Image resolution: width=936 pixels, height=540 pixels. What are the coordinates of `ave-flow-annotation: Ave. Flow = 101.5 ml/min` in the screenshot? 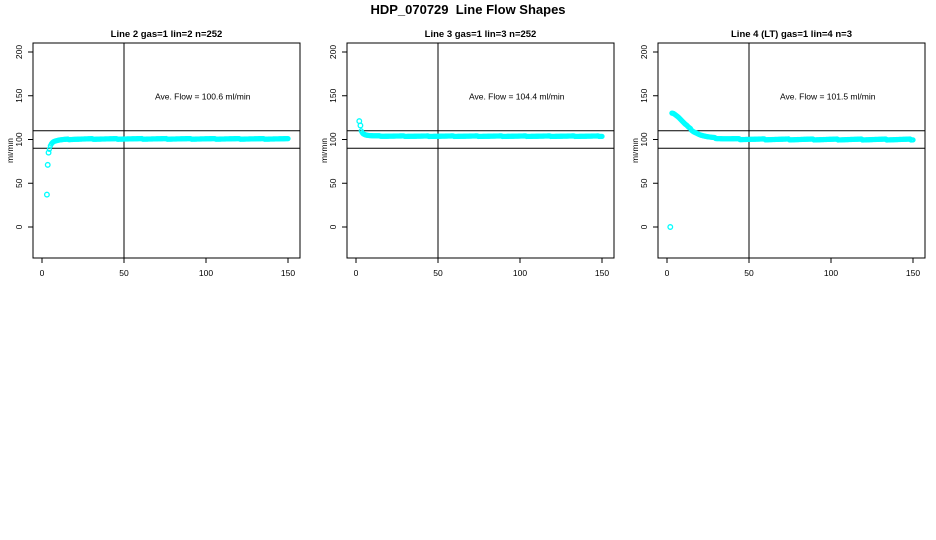 It's located at (828, 96).